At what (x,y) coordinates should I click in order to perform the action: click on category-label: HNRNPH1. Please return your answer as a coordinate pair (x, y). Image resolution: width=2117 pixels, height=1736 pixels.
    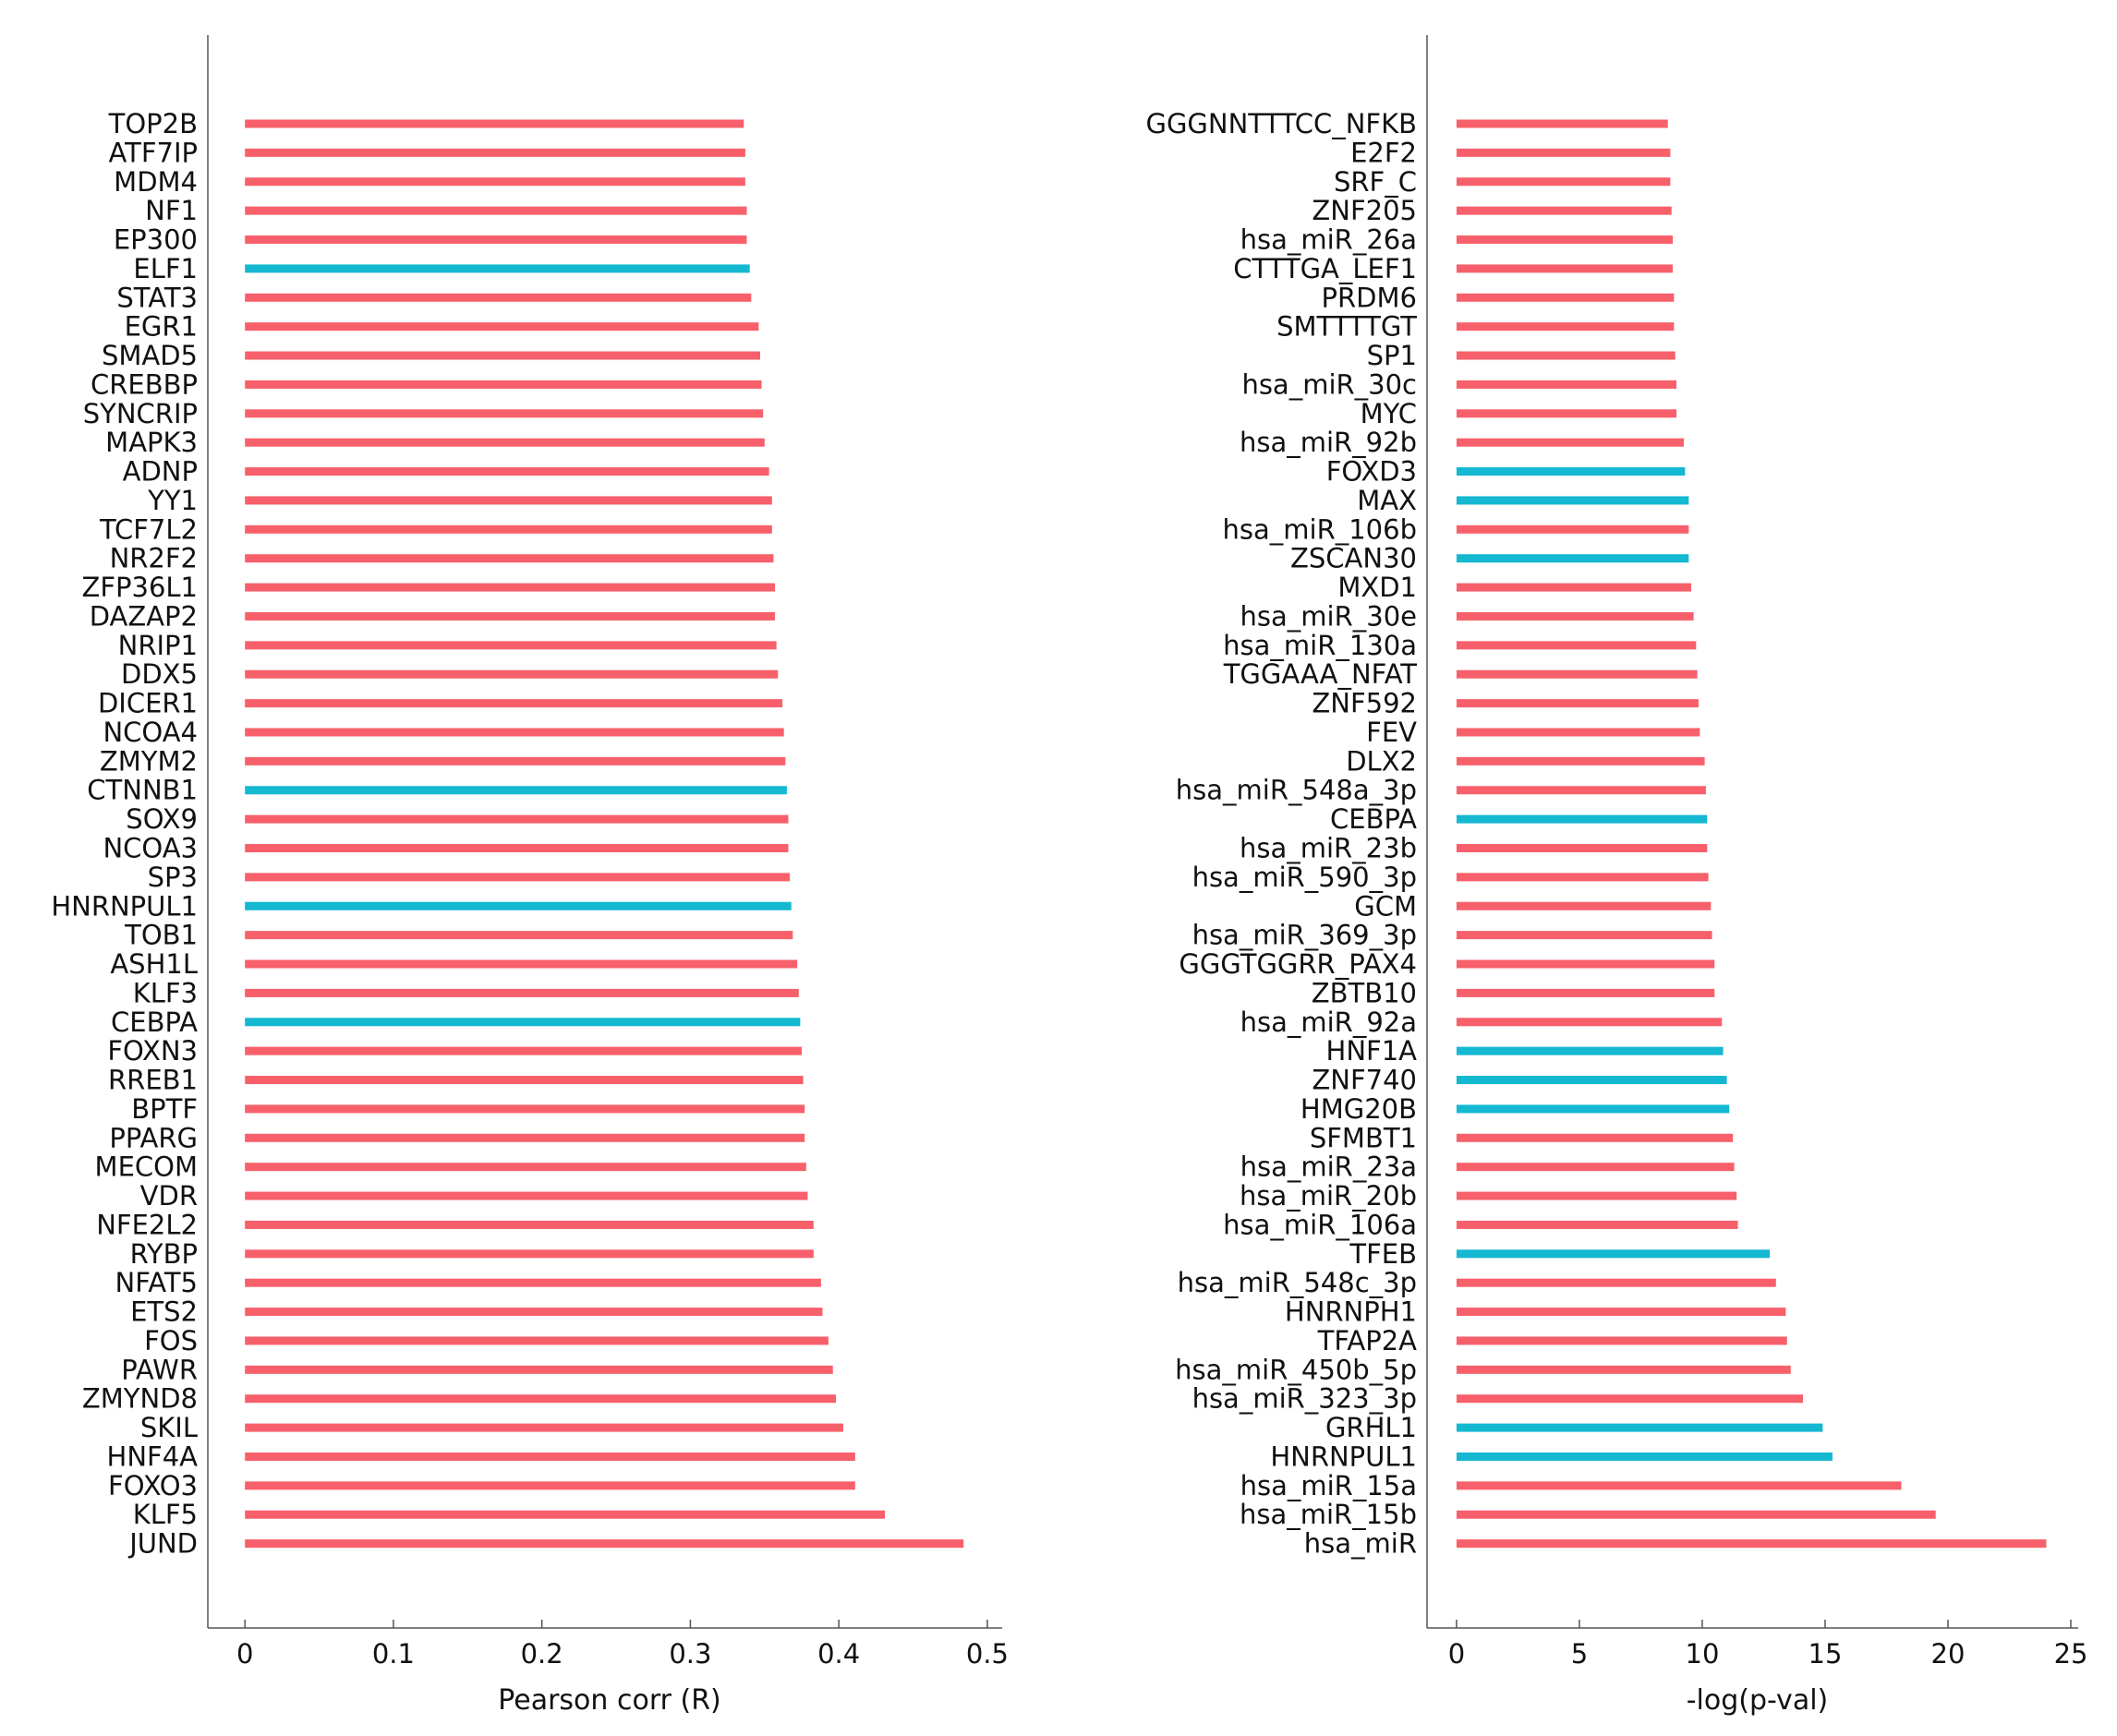
    Looking at the image, I should click on (1351, 1312).